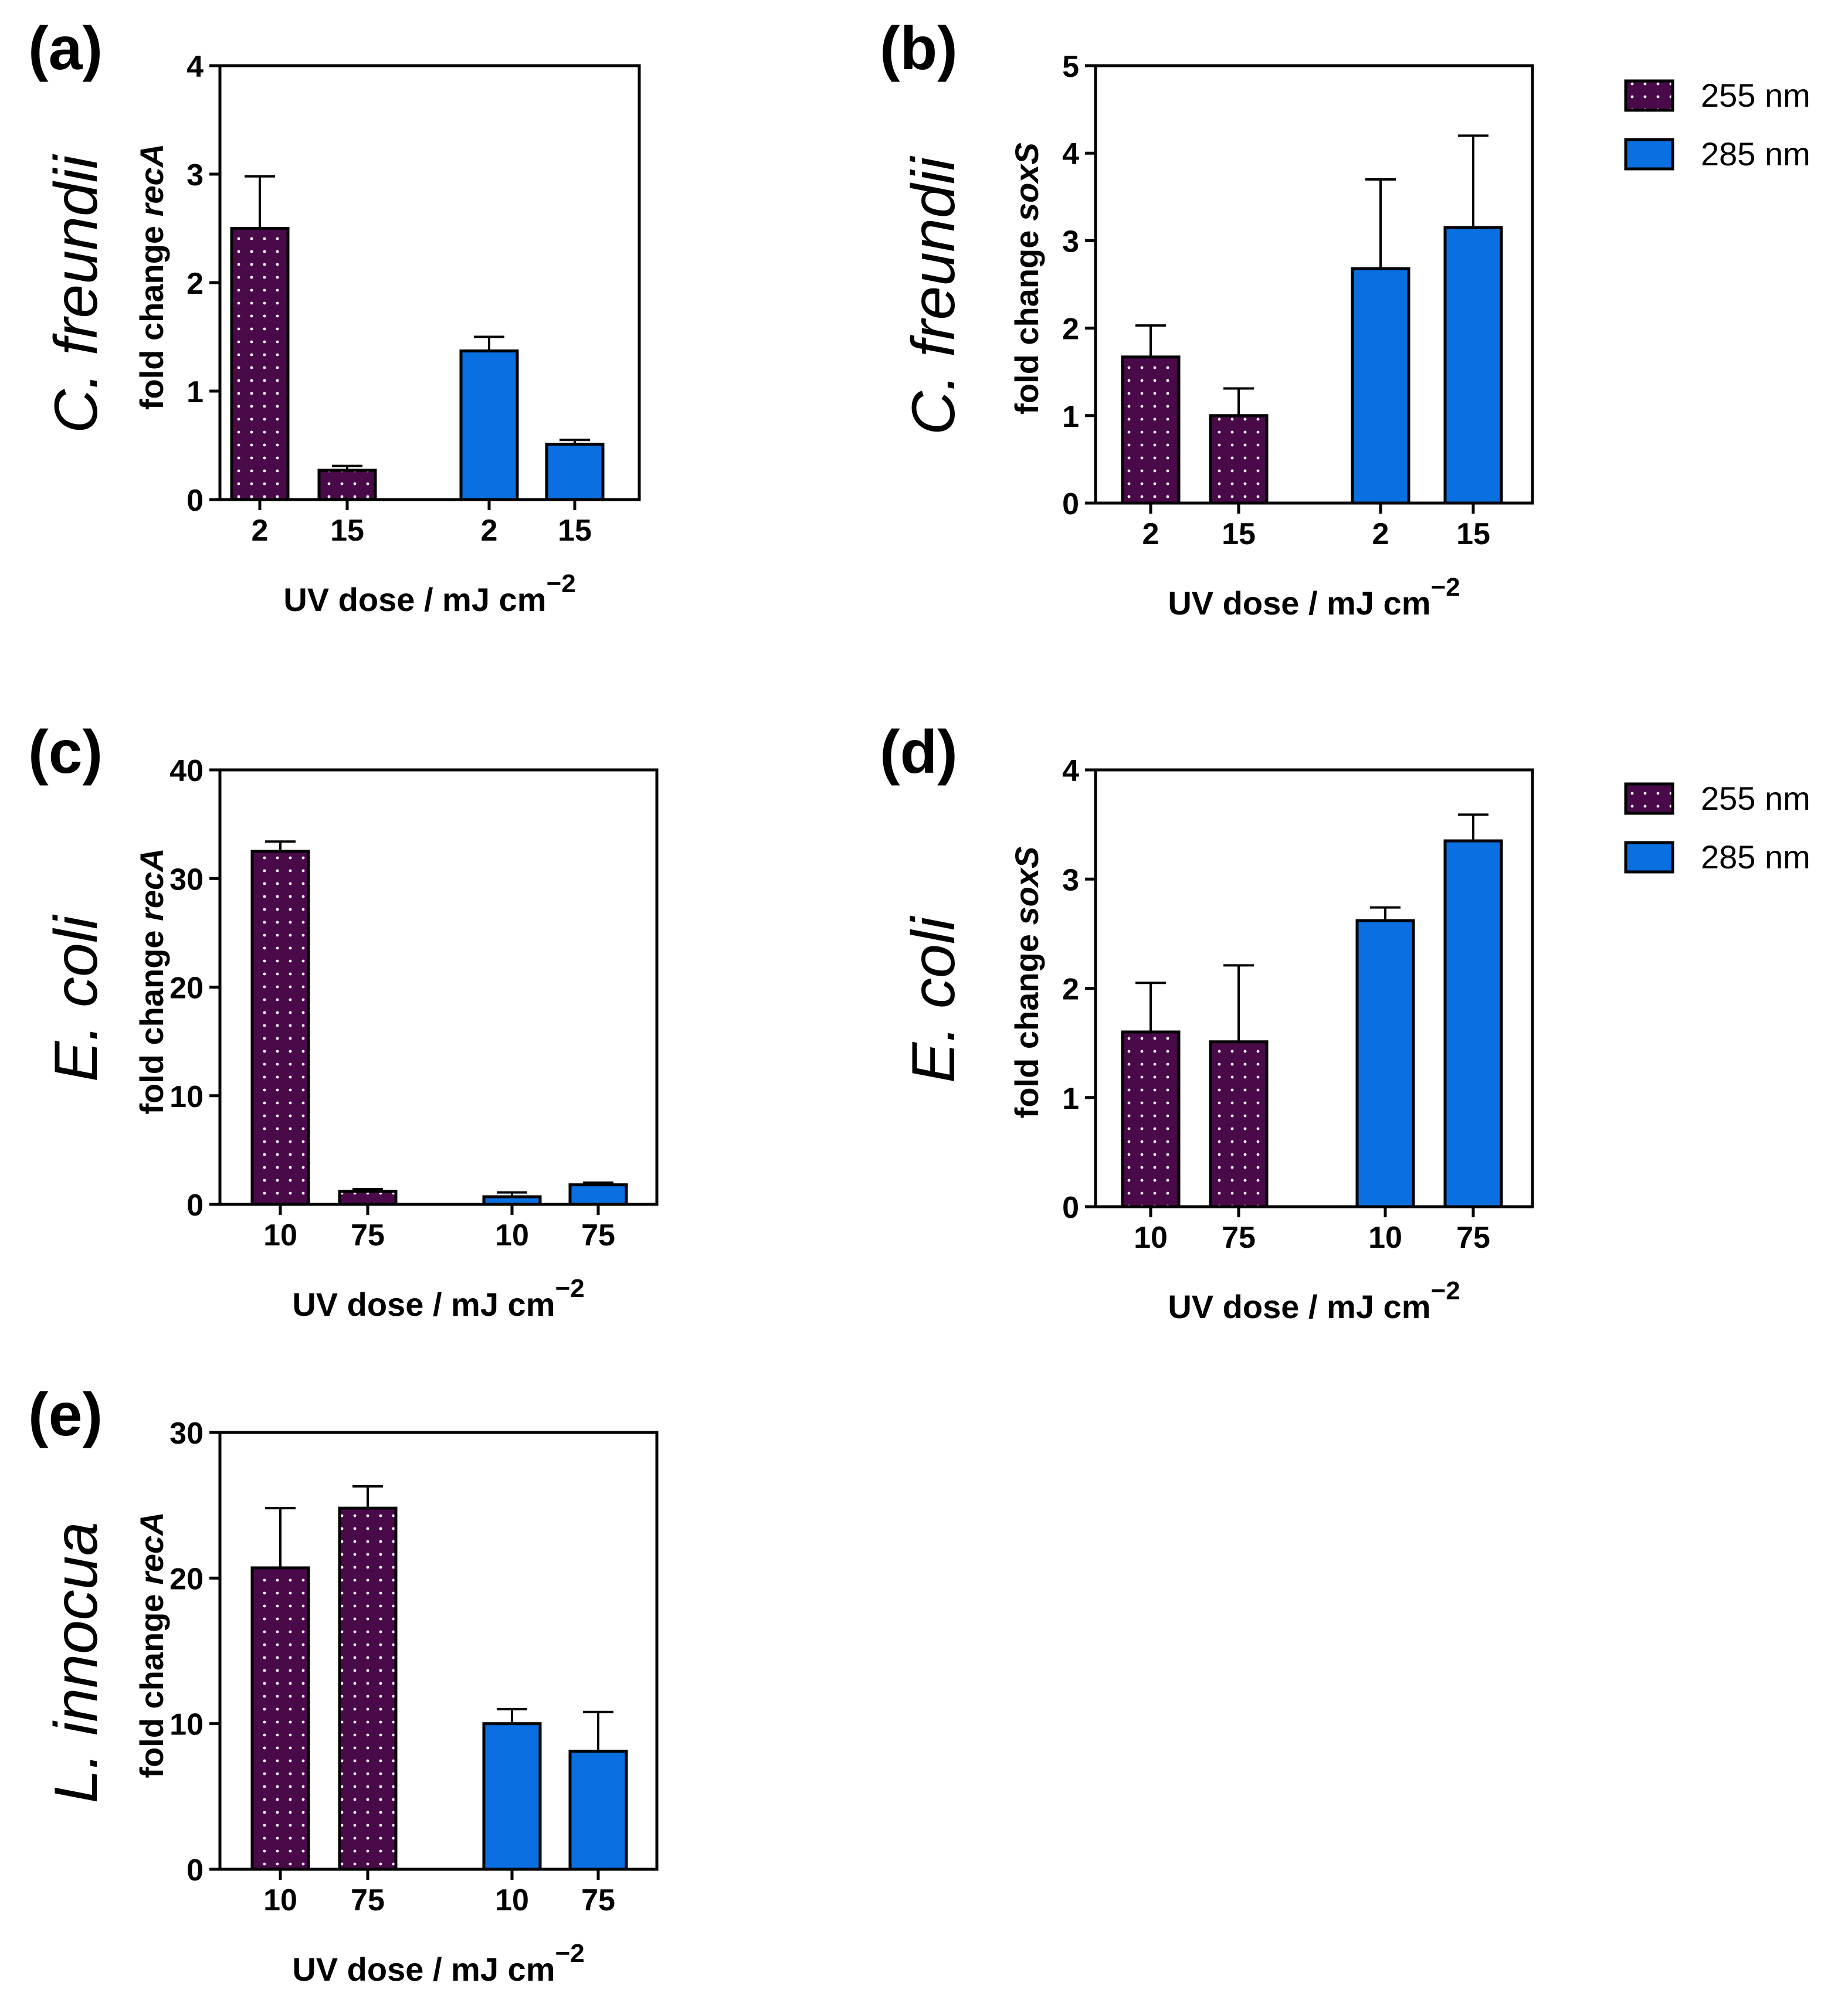 The image size is (1848, 1993). What do you see at coordinates (934, 999) in the screenshot?
I see `organism-label: E. coli` at bounding box center [934, 999].